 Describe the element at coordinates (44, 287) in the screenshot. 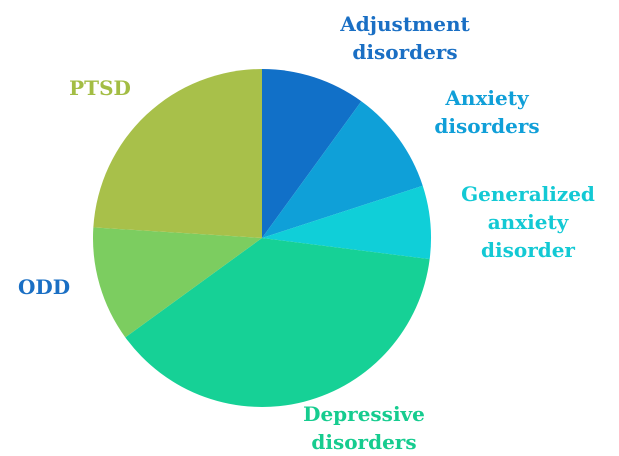

I see `slice-label: ODD` at that location.